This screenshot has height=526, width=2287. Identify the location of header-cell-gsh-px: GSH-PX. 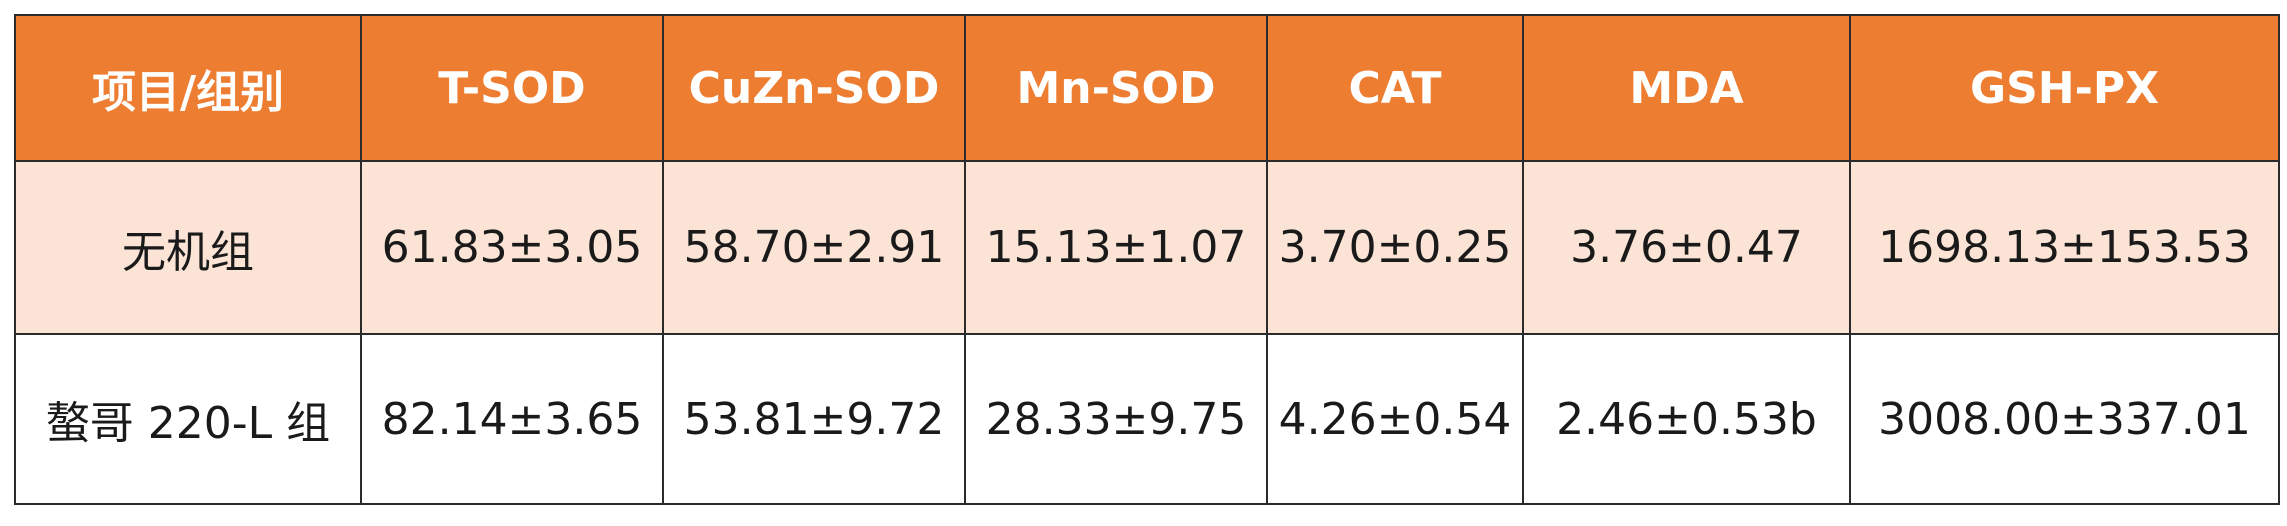
(2064, 88).